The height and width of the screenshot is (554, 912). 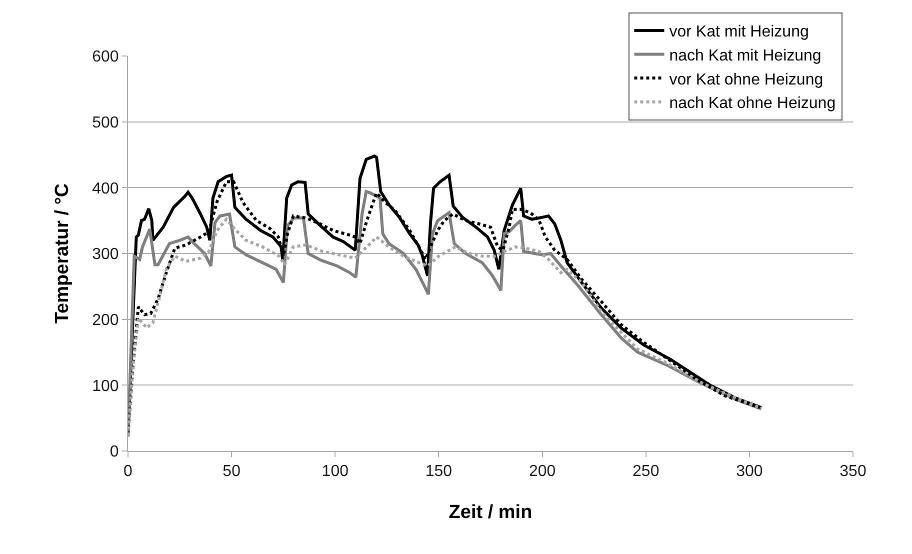 I want to click on x-axis-title: Zeit / min, so click(x=490, y=512).